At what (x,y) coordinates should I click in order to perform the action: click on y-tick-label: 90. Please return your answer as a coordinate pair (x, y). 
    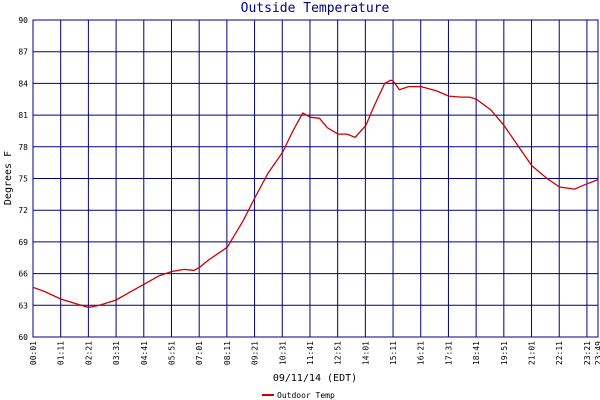
    Looking at the image, I should click on (23, 20).